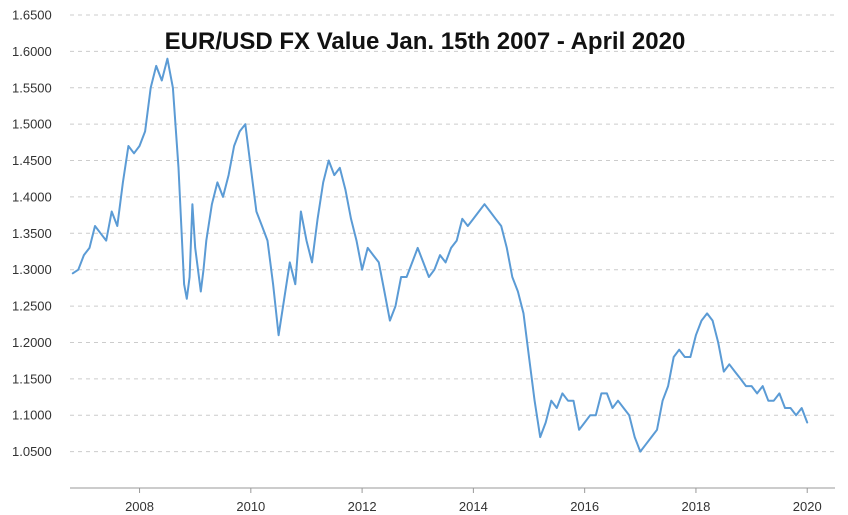 Image resolution: width=848 pixels, height=515 pixels. I want to click on x-tick-label: 2020, so click(807, 506).